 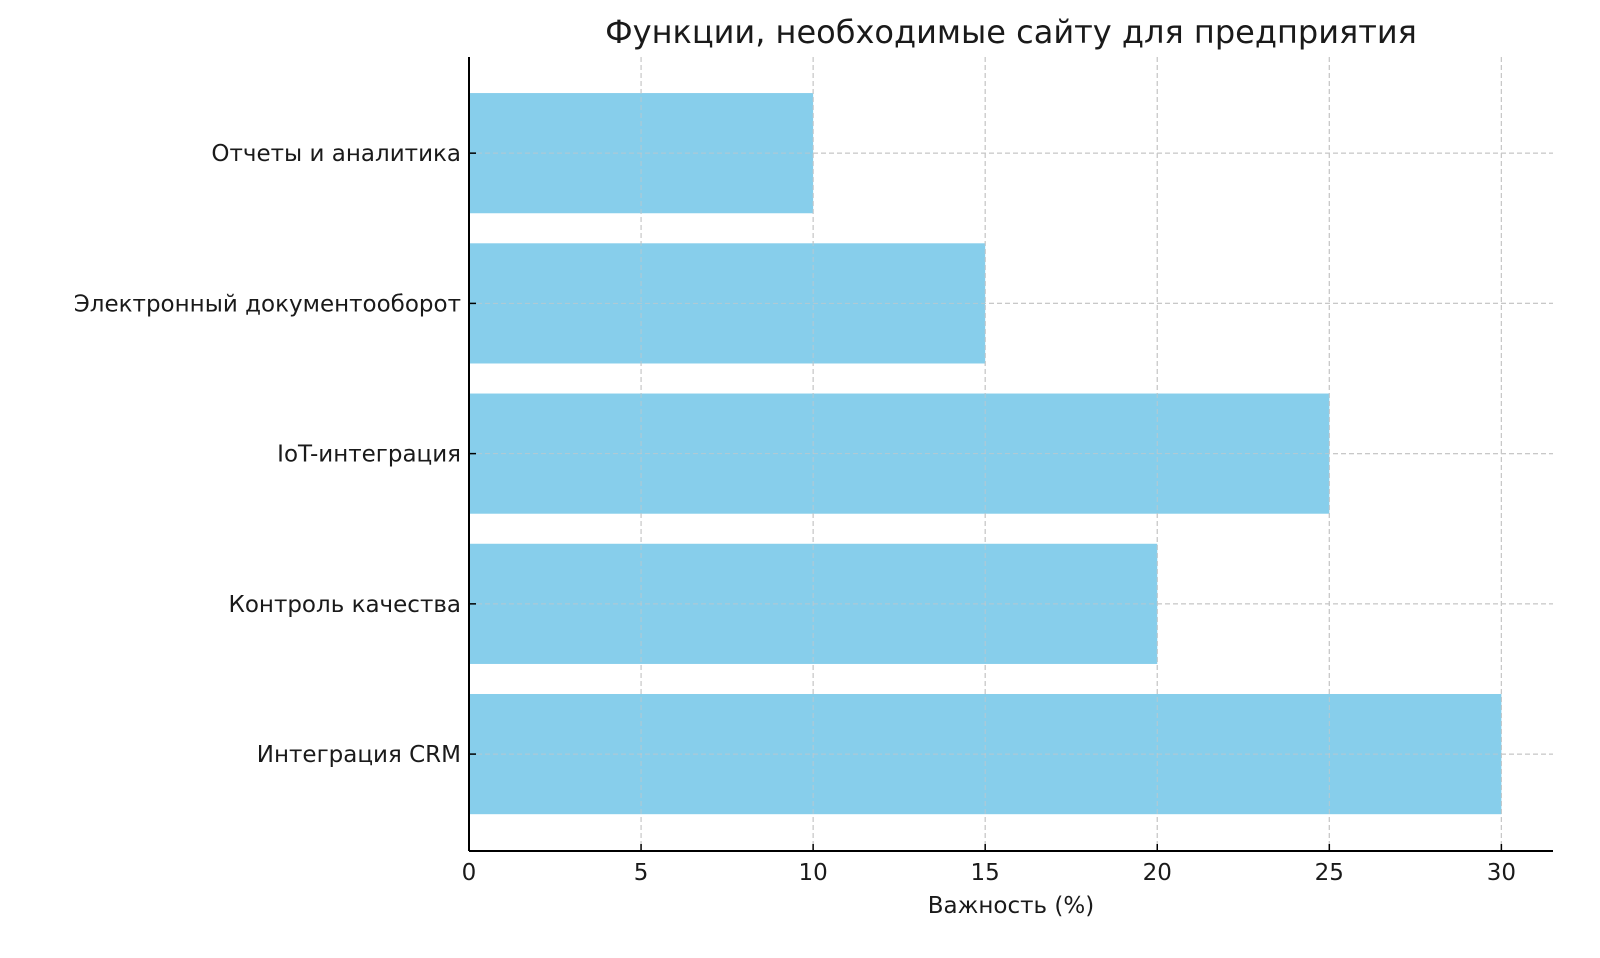 What do you see at coordinates (1157, 873) in the screenshot?
I see `x-tick-label: 20` at bounding box center [1157, 873].